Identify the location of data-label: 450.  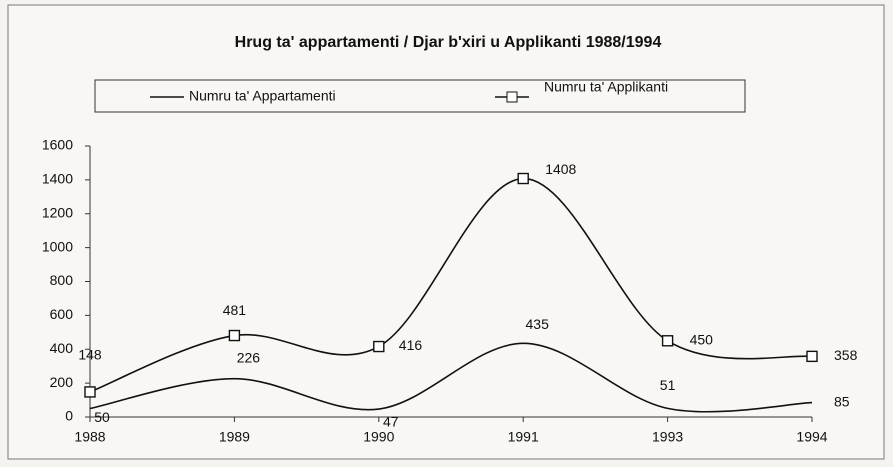
(702, 339).